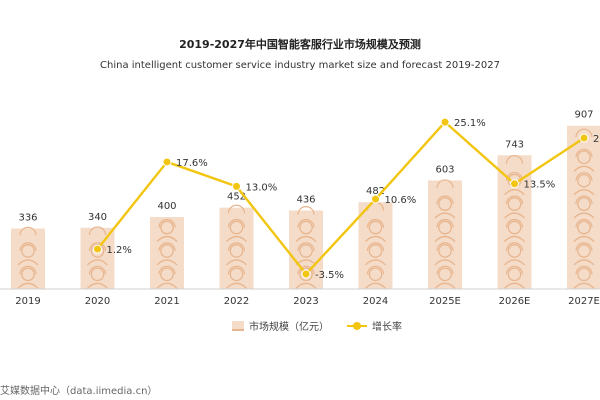 This screenshot has height=400, width=600. I want to click on legend-swatch-growth-rate, so click(357, 325).